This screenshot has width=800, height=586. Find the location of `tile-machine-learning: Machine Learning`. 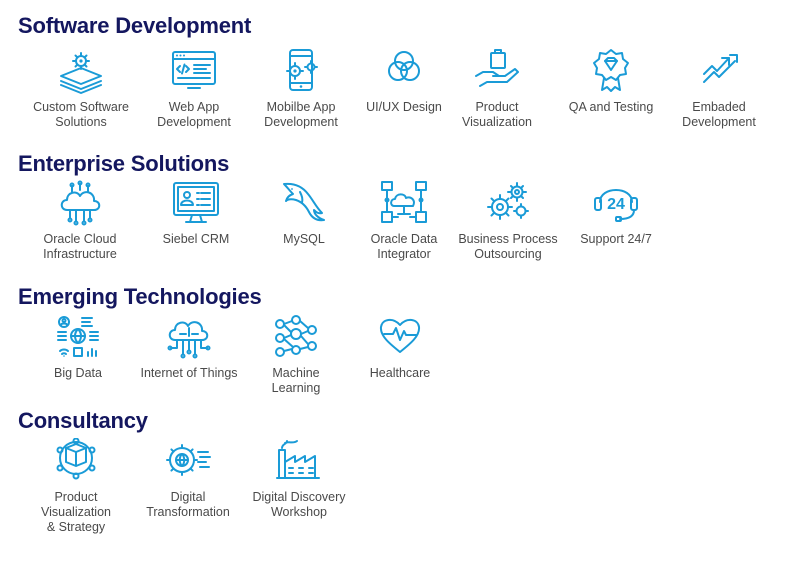

tile-machine-learning: Machine Learning is located at coordinates (296, 355).